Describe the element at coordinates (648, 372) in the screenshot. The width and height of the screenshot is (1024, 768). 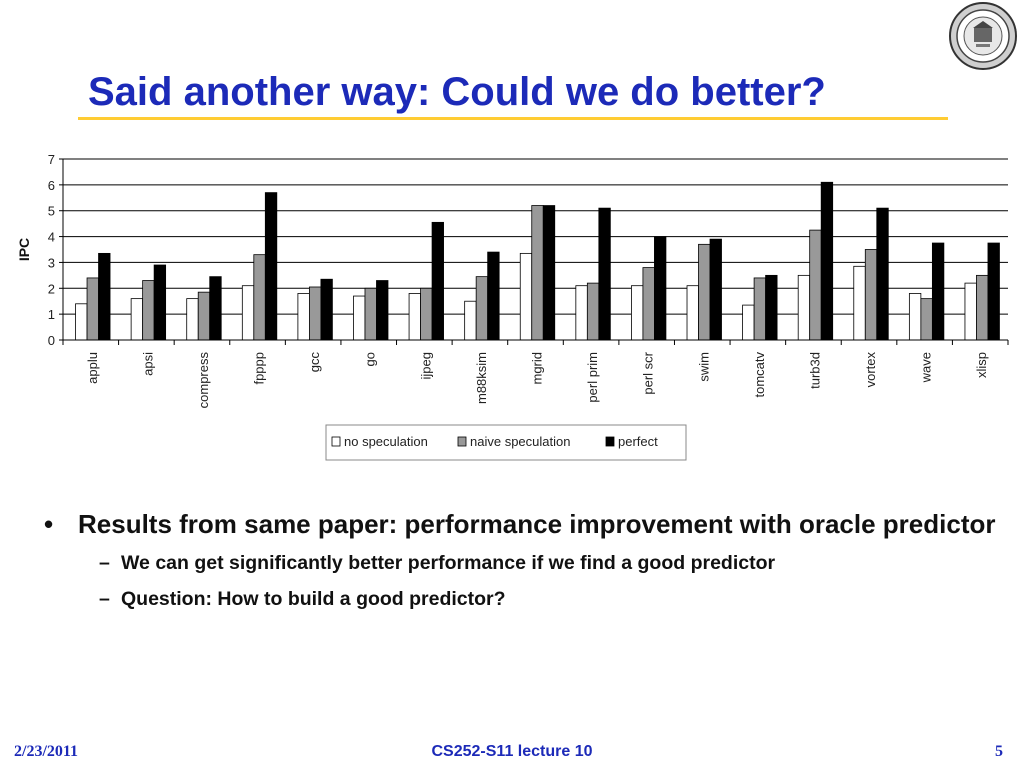
I see `x-tick-label: perl scr` at that location.